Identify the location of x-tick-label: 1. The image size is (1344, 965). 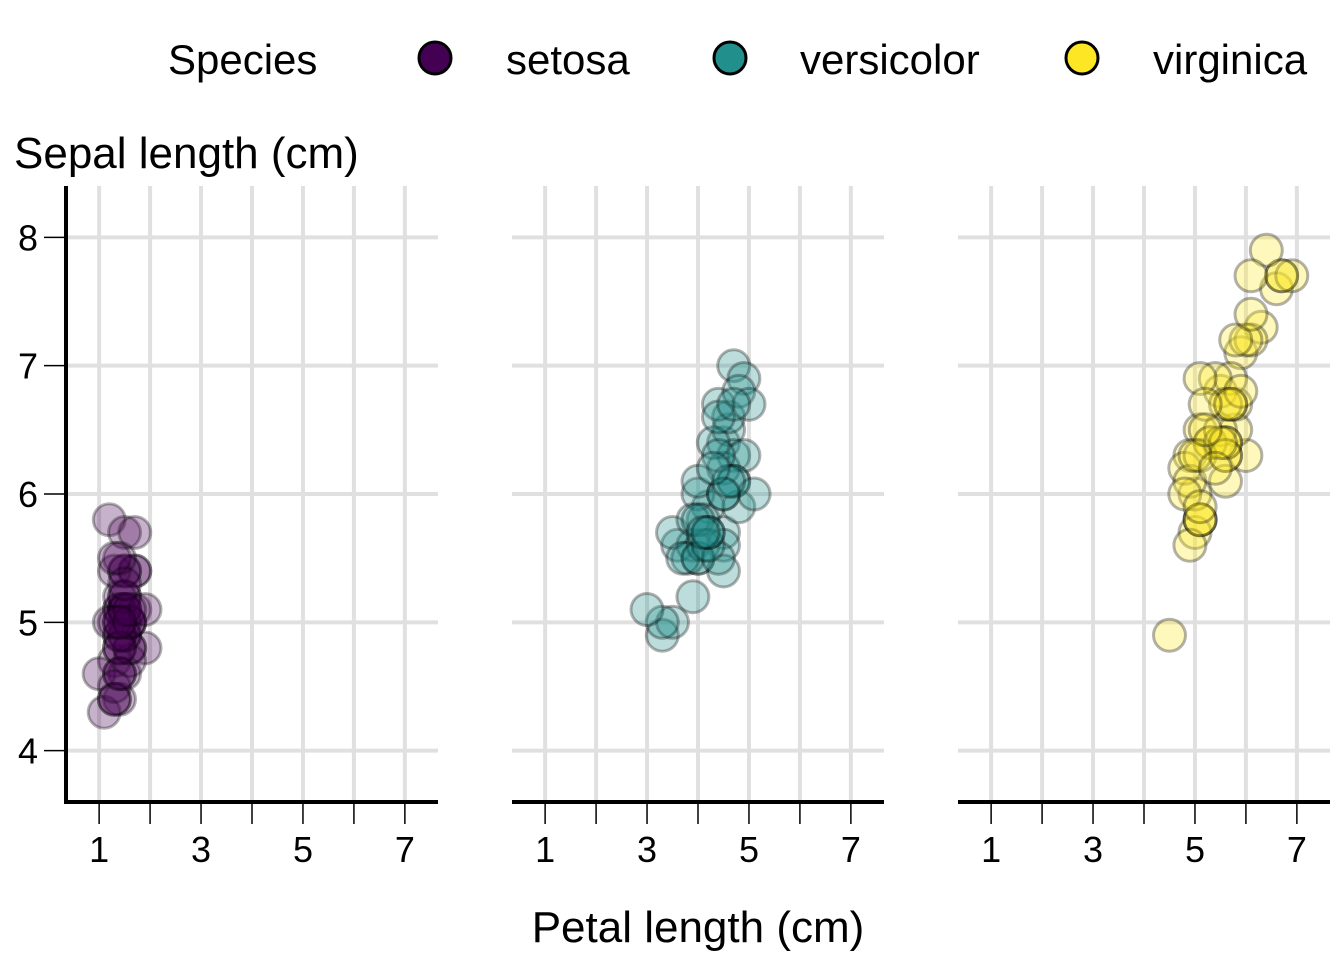
(545, 849).